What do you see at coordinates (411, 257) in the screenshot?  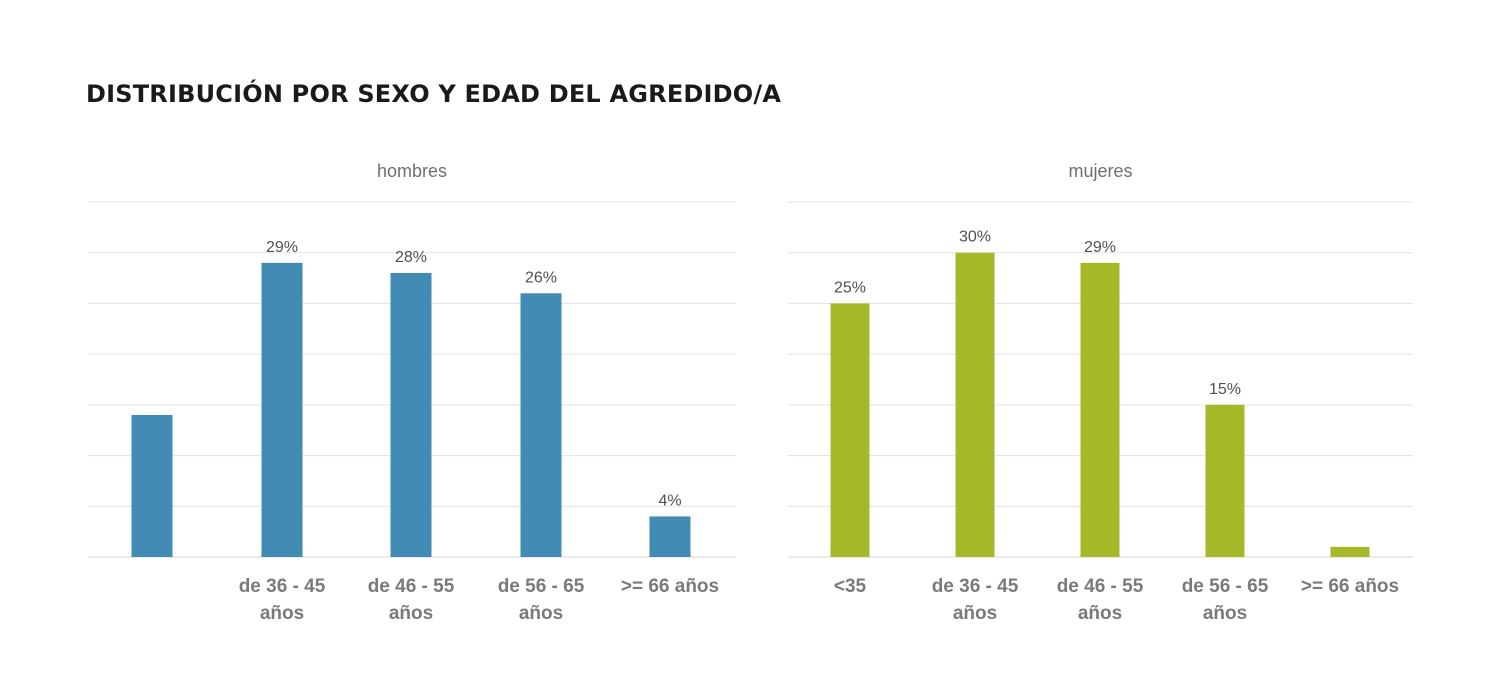 I see `data-label: 28%` at bounding box center [411, 257].